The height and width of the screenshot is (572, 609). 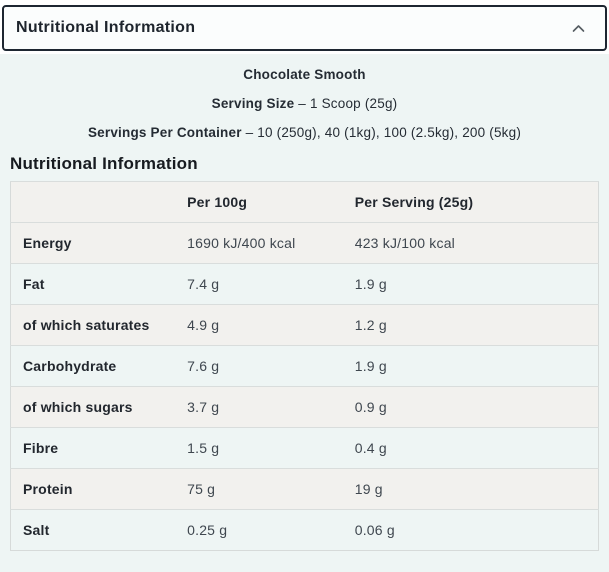 I want to click on table-row-carbohydrate: Carbohydrate 7.6 g 1.9 g, so click(x=304, y=366).